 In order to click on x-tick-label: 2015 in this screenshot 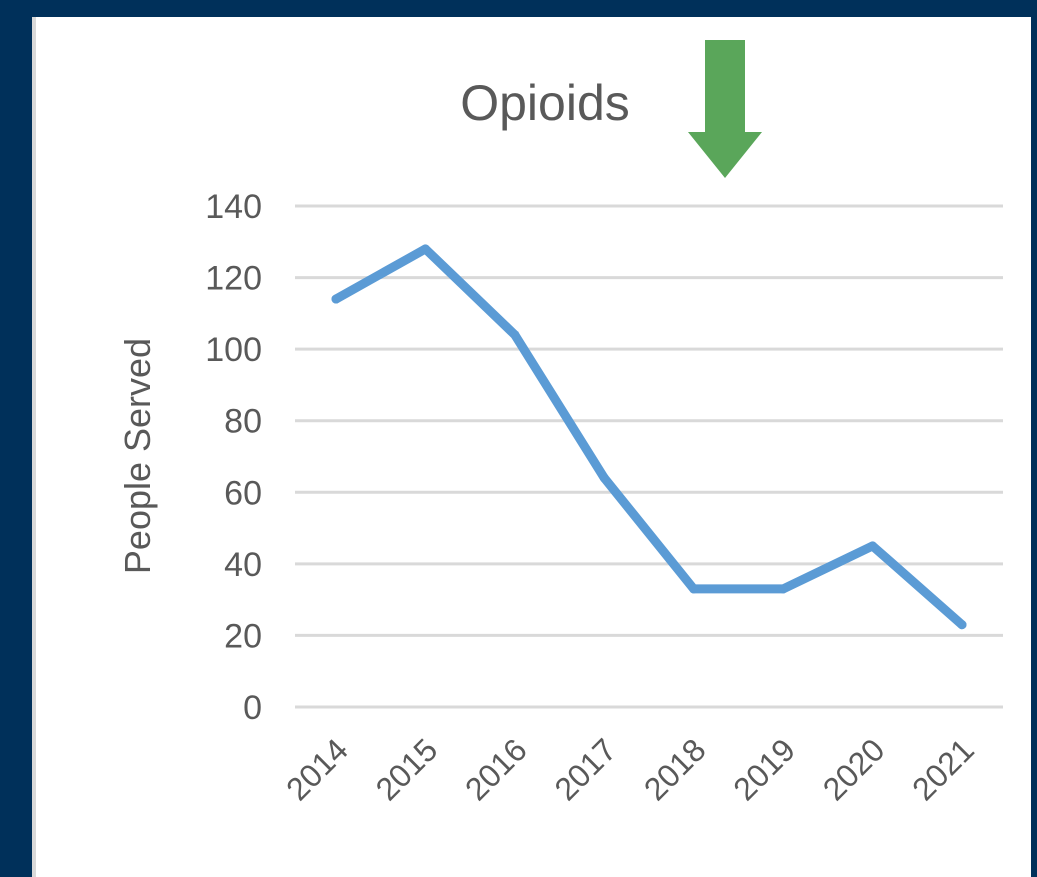, I will do `click(407, 769)`.